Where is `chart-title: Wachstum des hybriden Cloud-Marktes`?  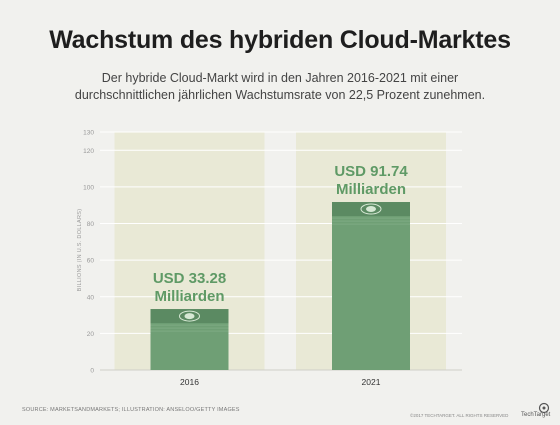
chart-title: Wachstum des hybriden Cloud-Marktes is located at coordinates (280, 40).